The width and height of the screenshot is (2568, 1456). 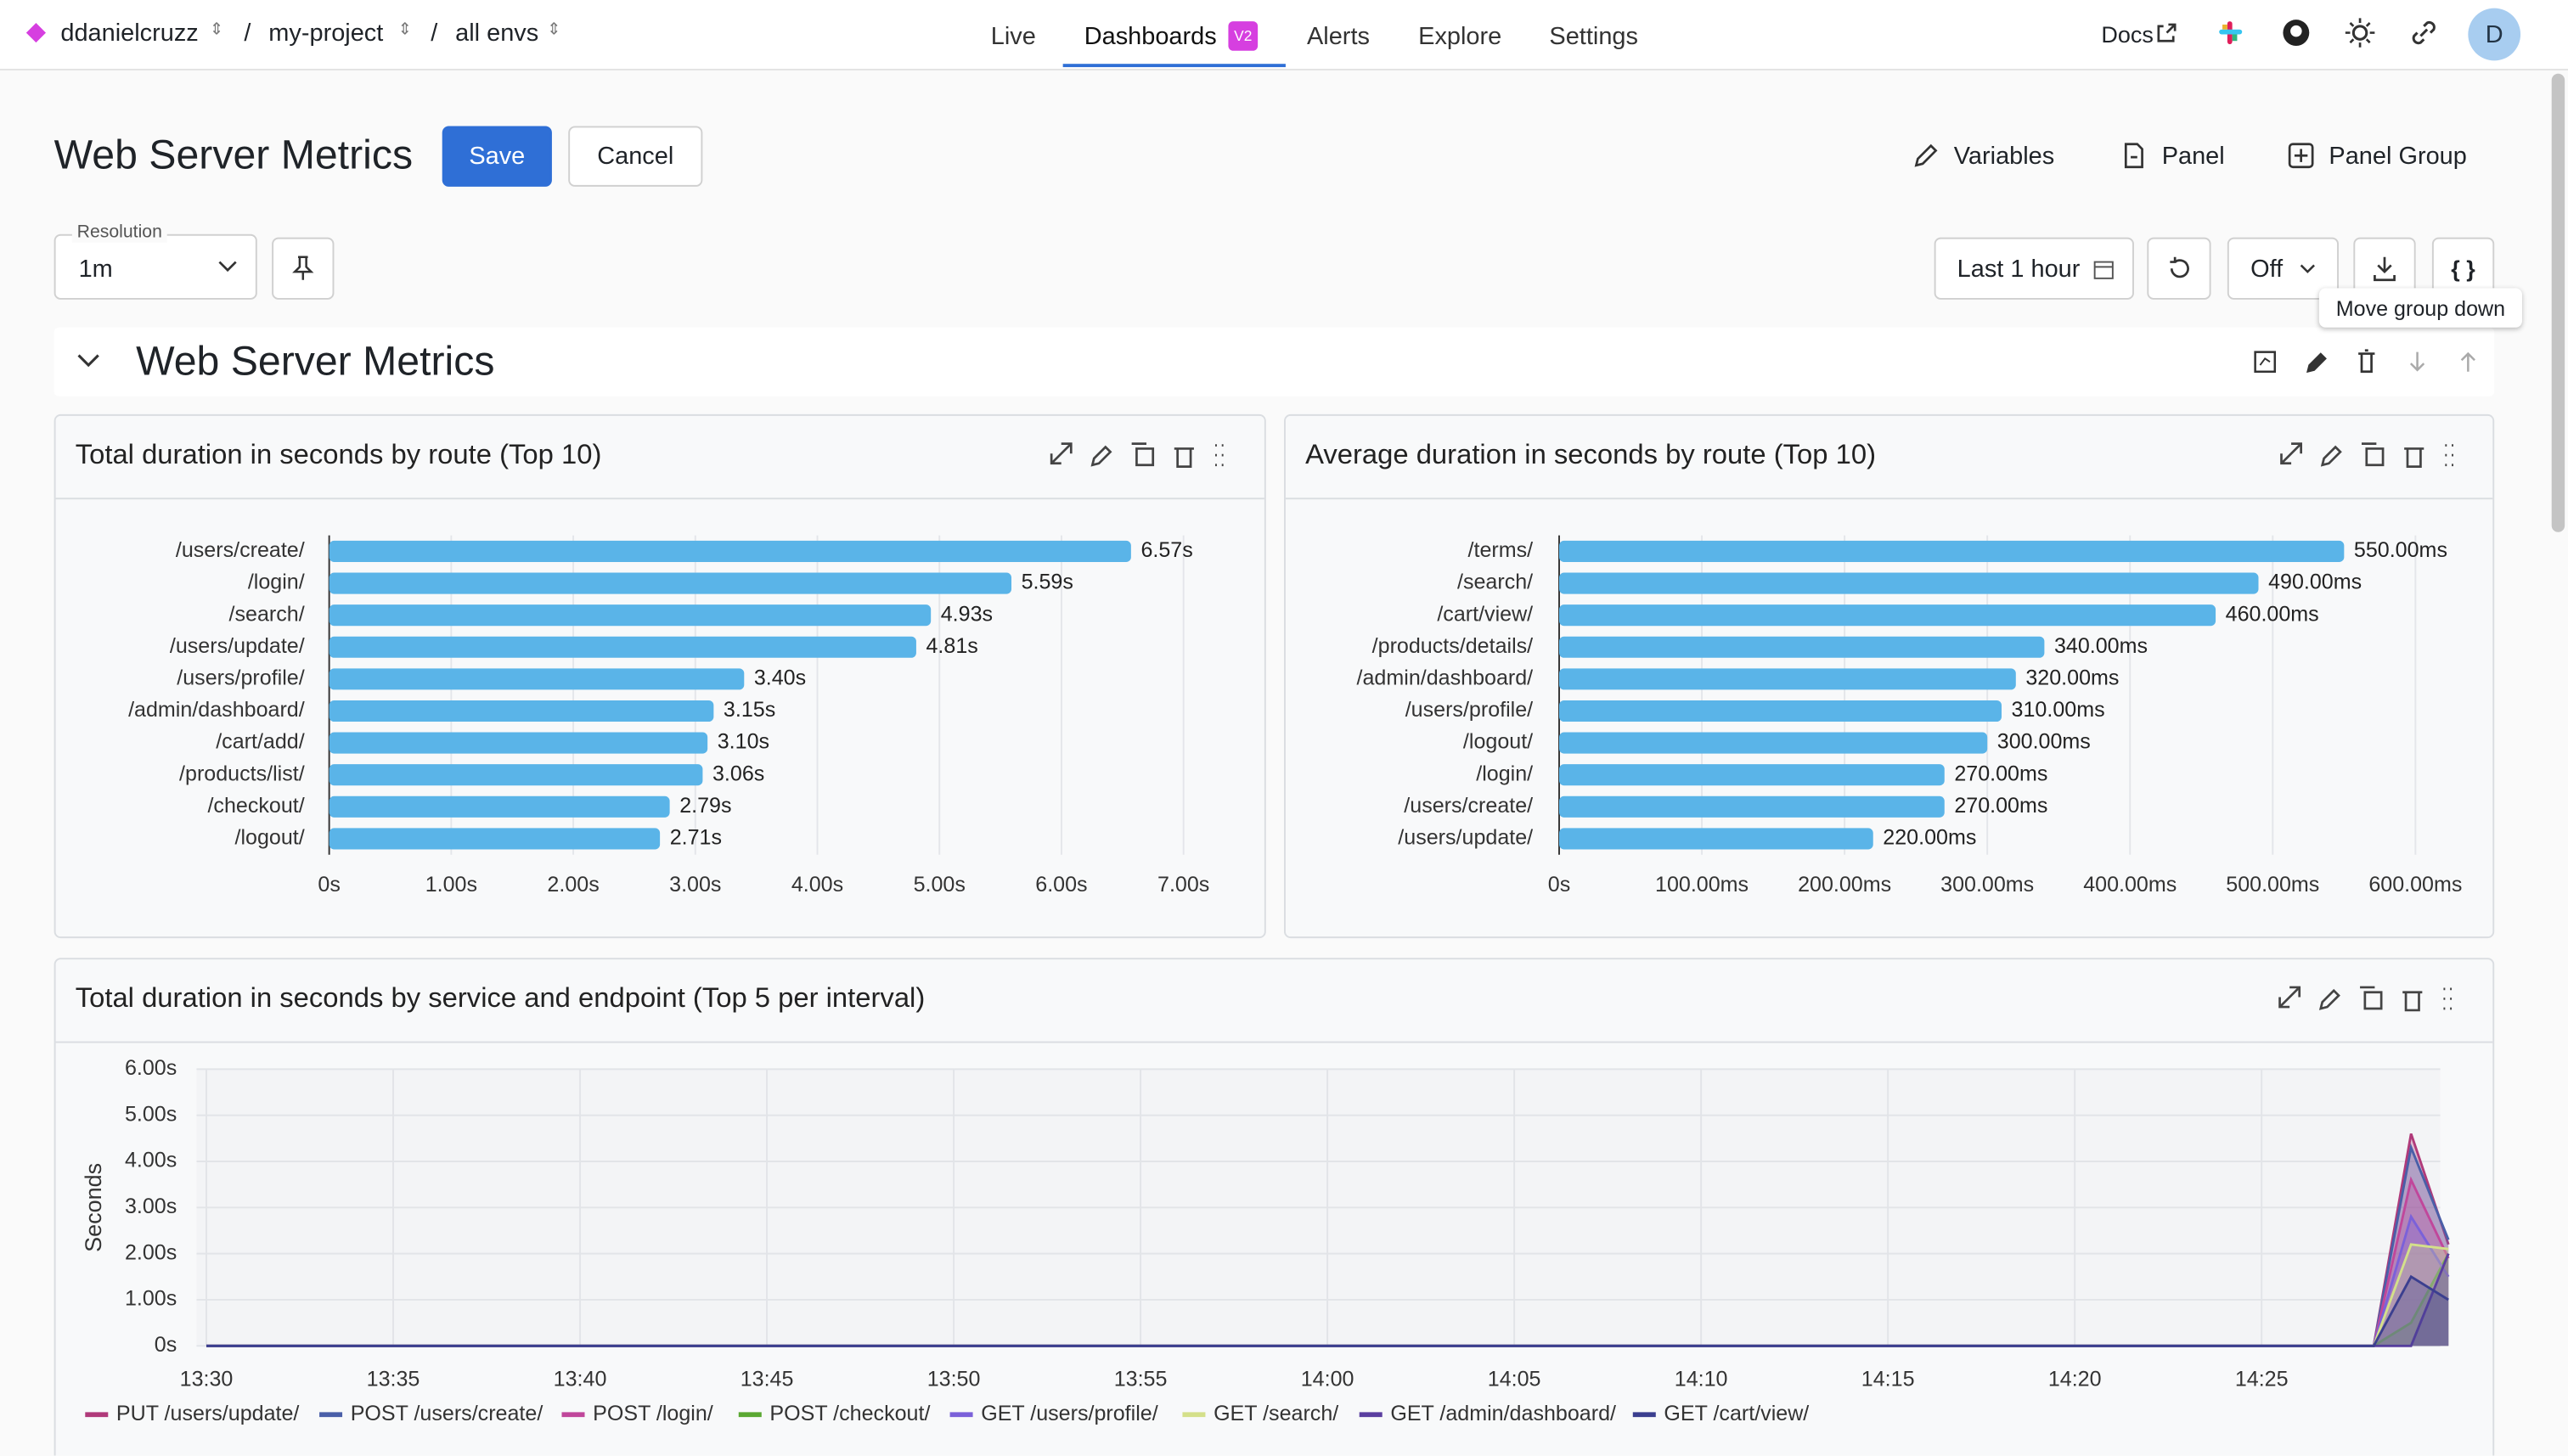 What do you see at coordinates (2360, 33) in the screenshot?
I see `theme-icon` at bounding box center [2360, 33].